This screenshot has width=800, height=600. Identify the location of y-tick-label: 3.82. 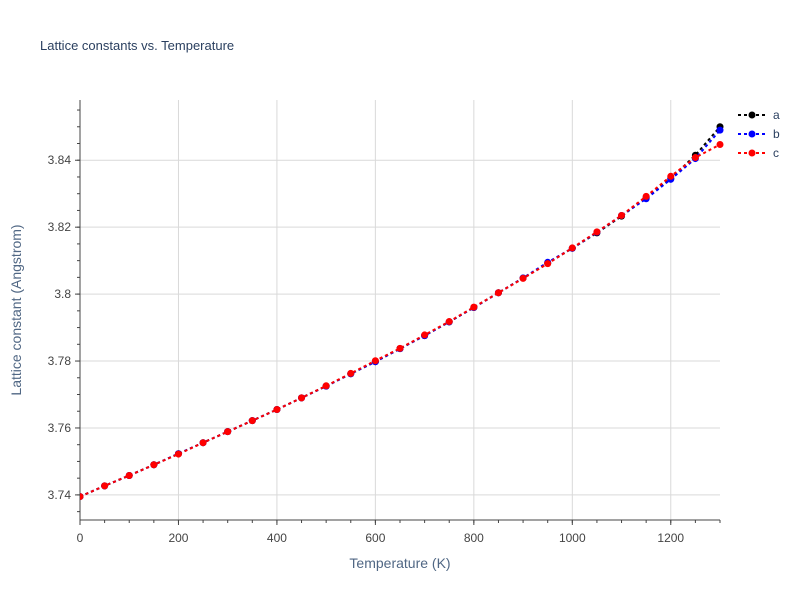
(60, 227).